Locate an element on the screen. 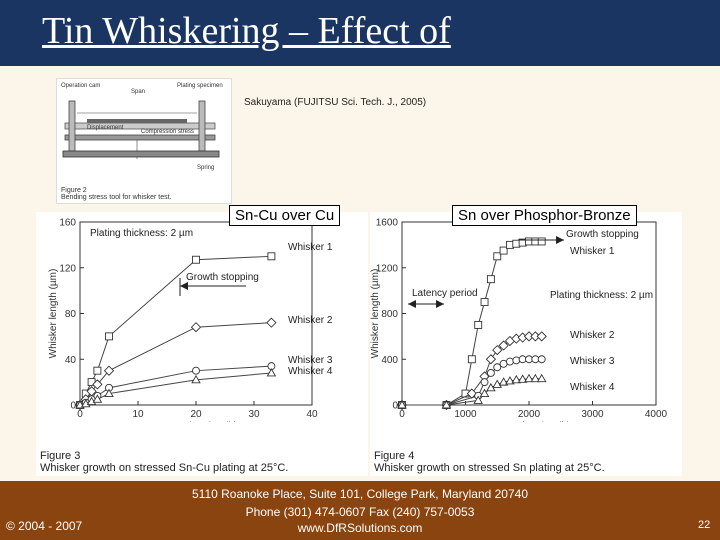 The width and height of the screenshot is (720, 540). footer-address-line-2: Phone (301) 474-0607 Fax (240) 757-0053 is located at coordinates (360, 512).